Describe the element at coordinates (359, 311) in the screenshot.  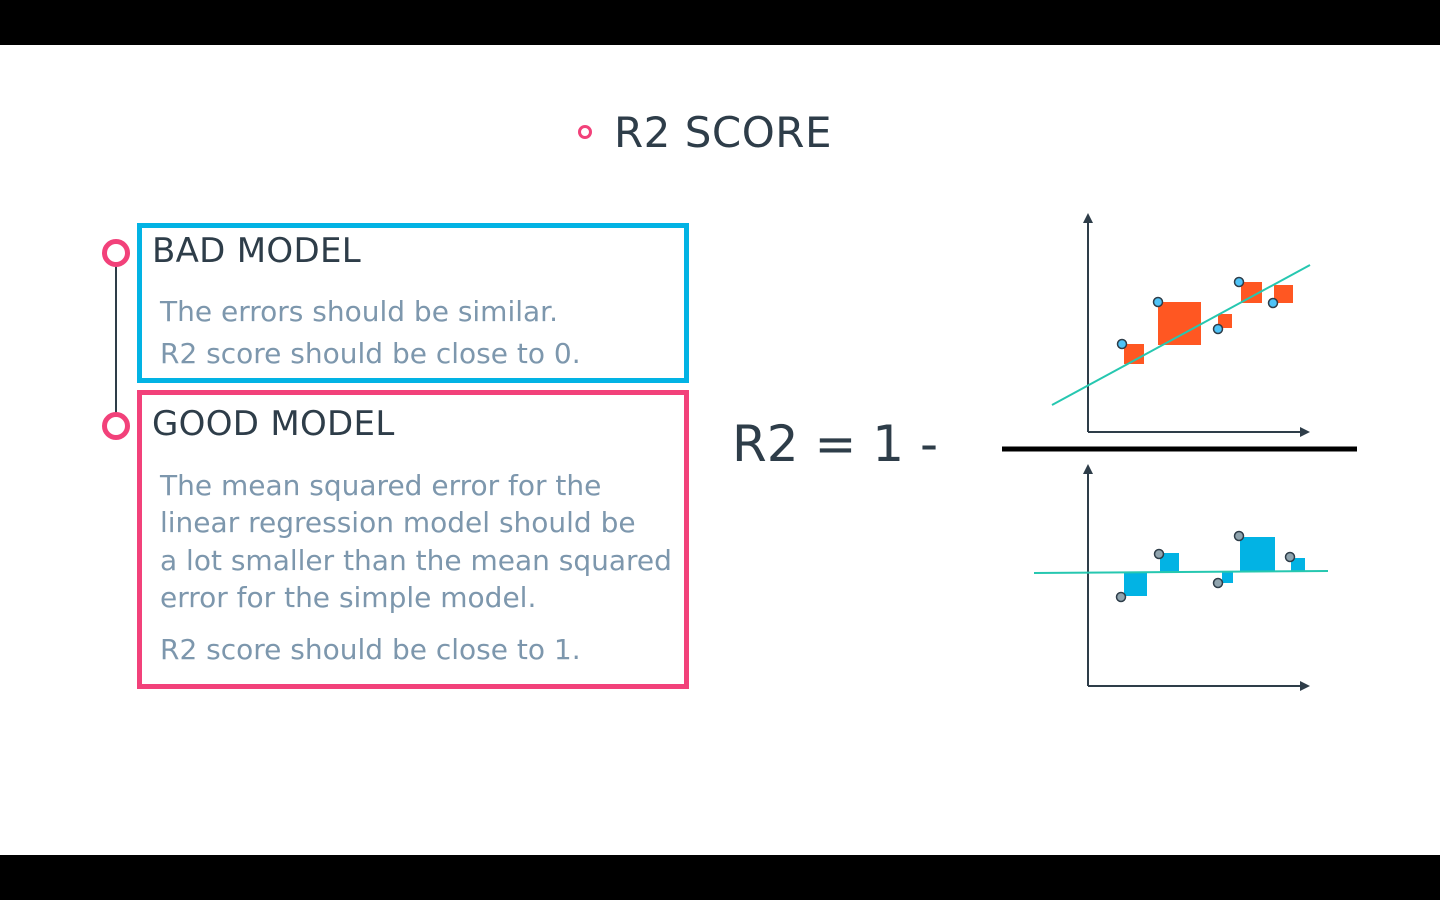
I see `bad-model-line: The errors should be similar.` at that location.